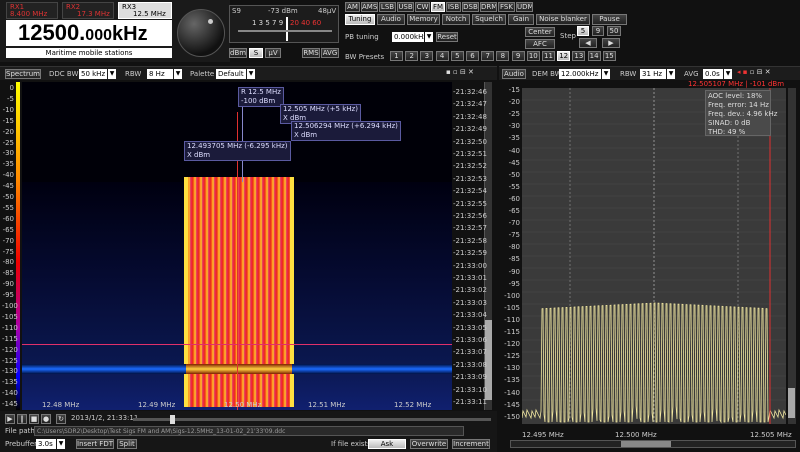 The width and height of the screenshot is (800, 452). I want to click on tuning-knob, so click(201, 33).